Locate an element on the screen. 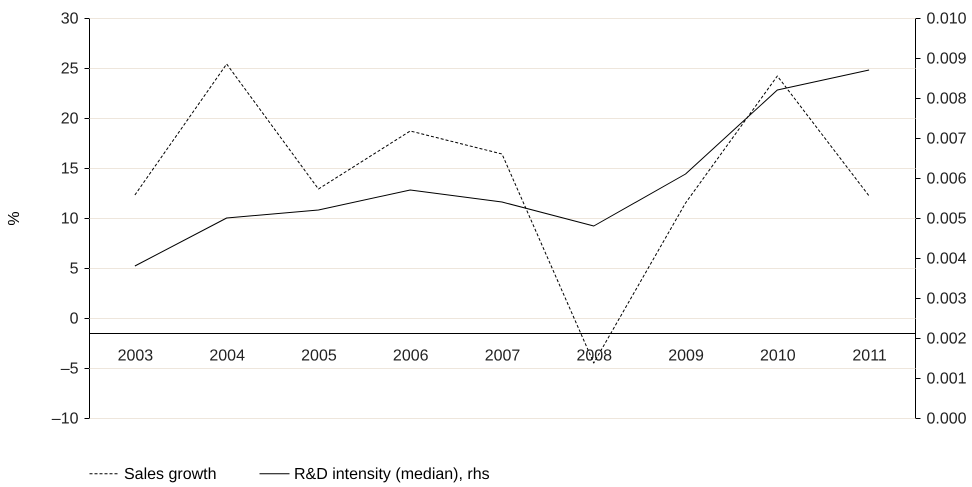 This screenshot has height=487, width=972. x-tick-label: 2007 is located at coordinates (502, 356).